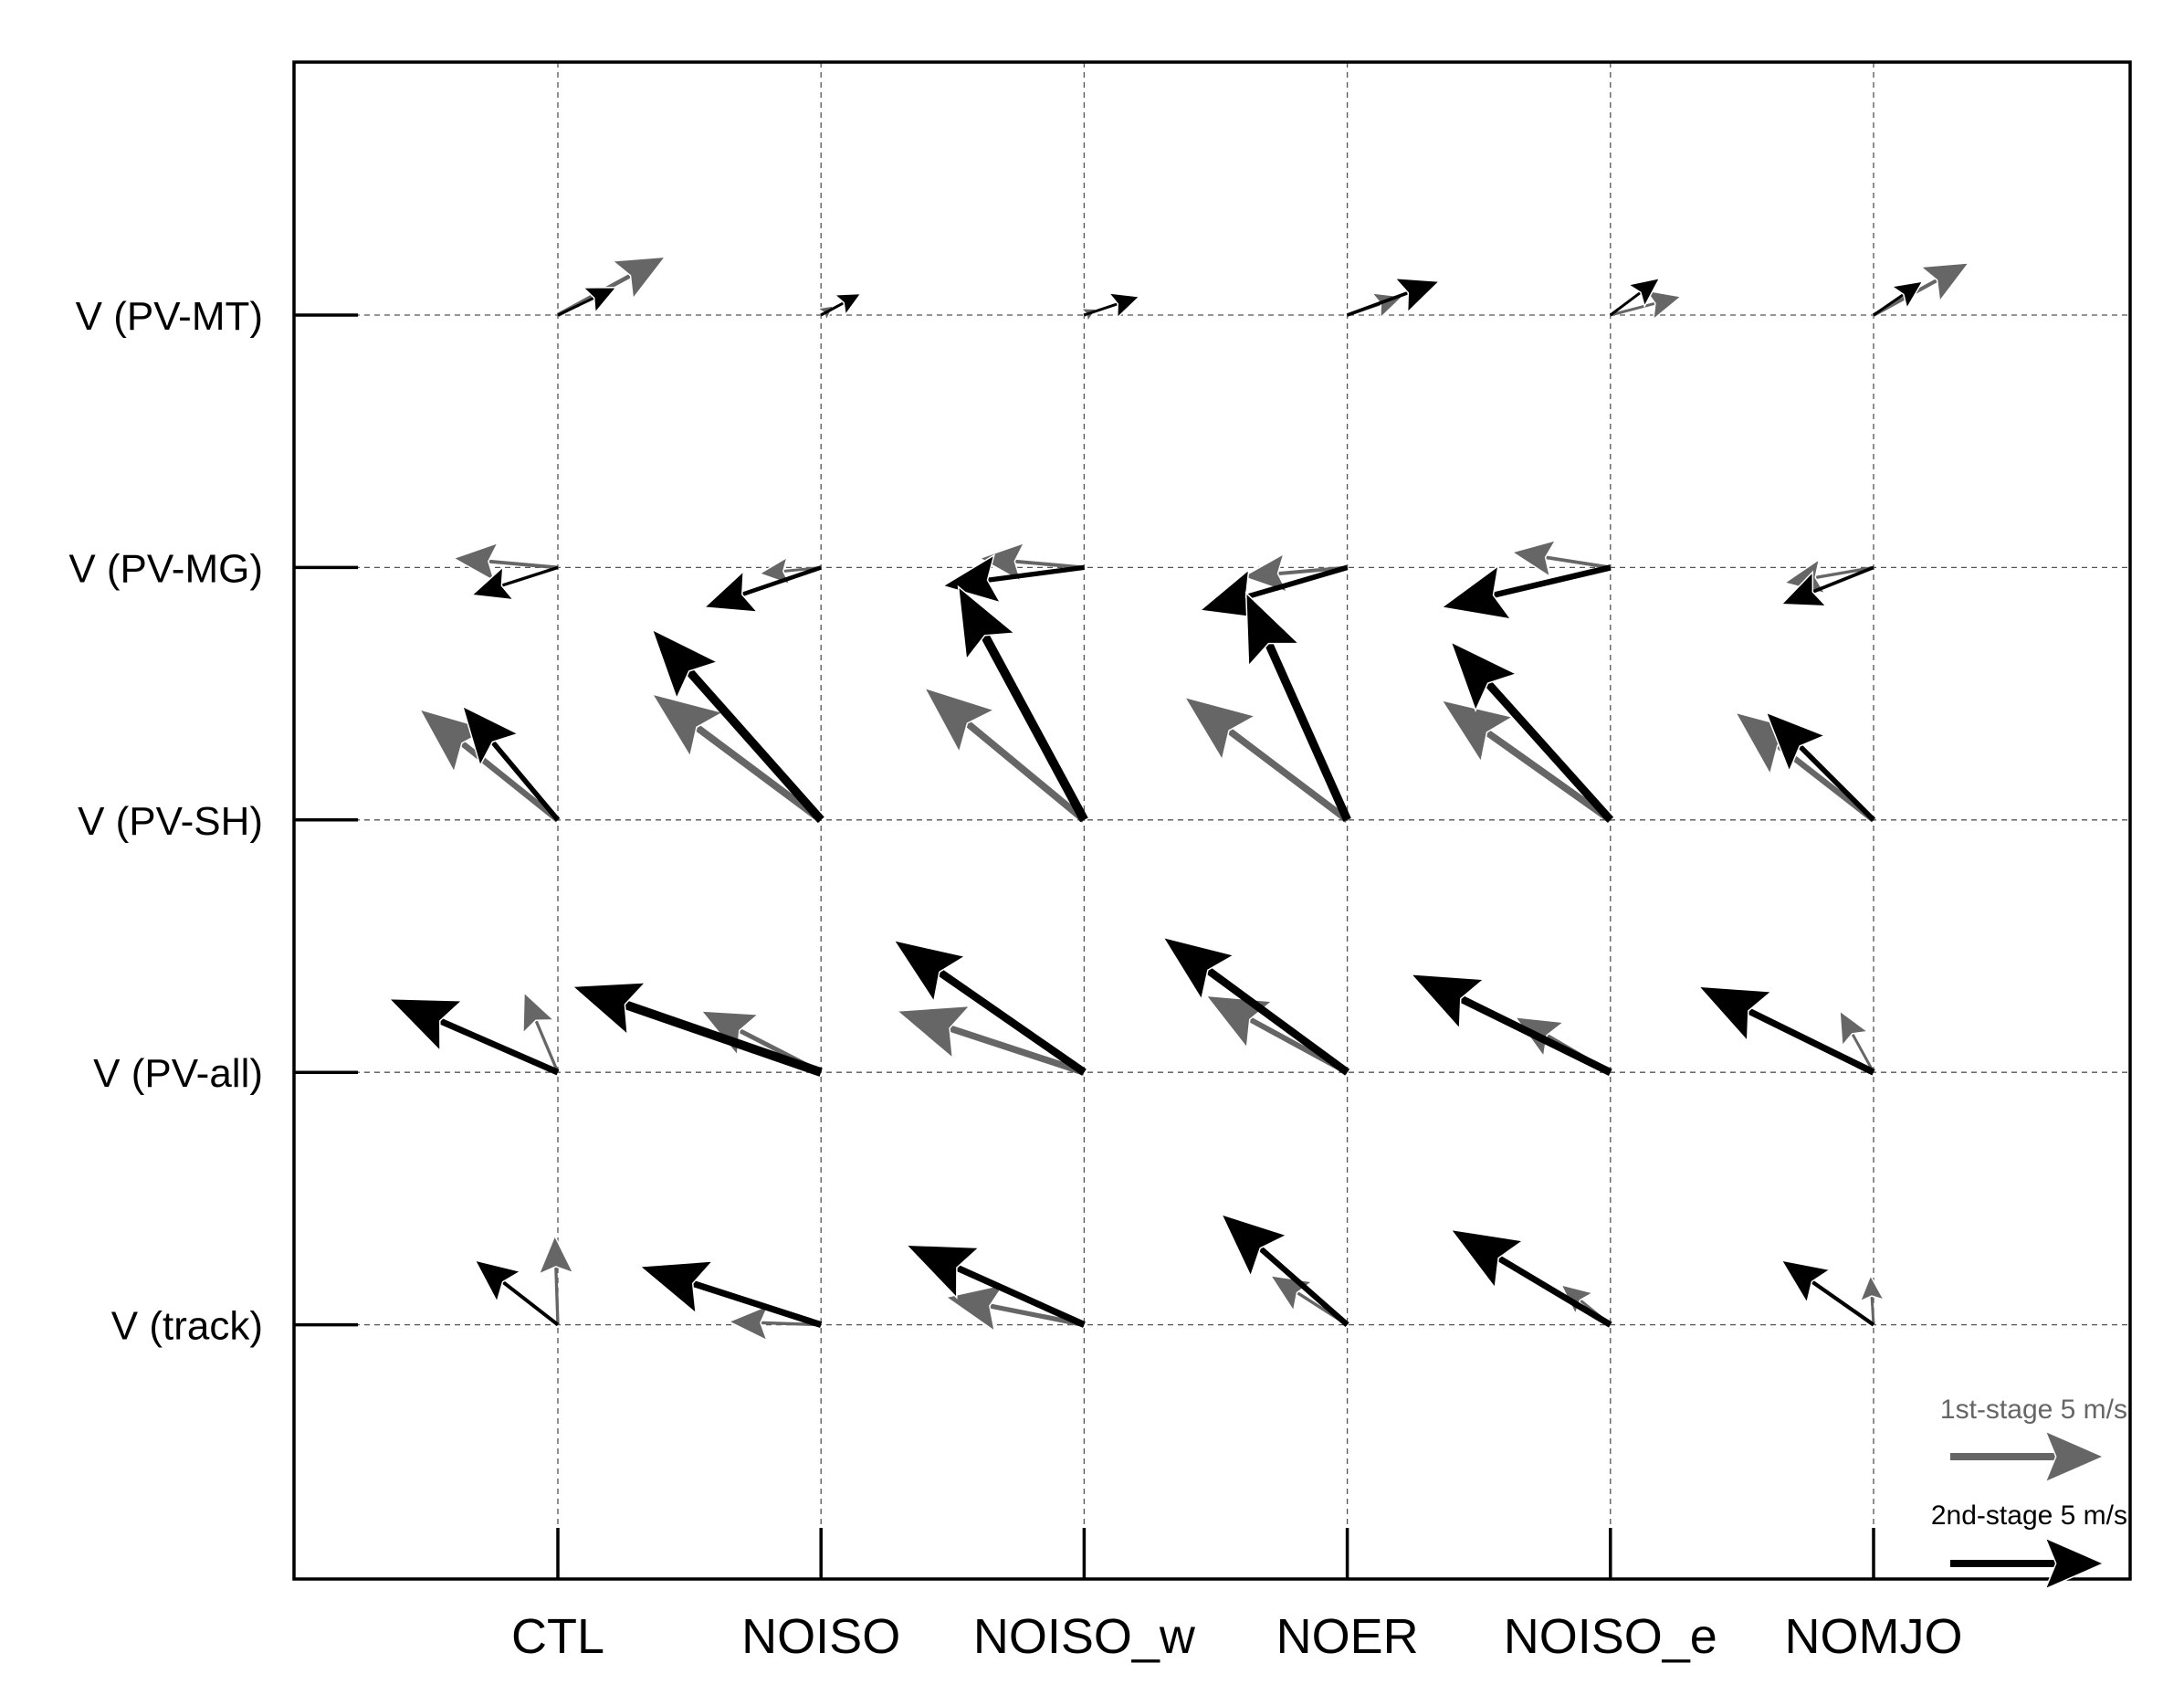  Describe the element at coordinates (187, 1326) in the screenshot. I see `y-tick-label: V (track)` at that location.